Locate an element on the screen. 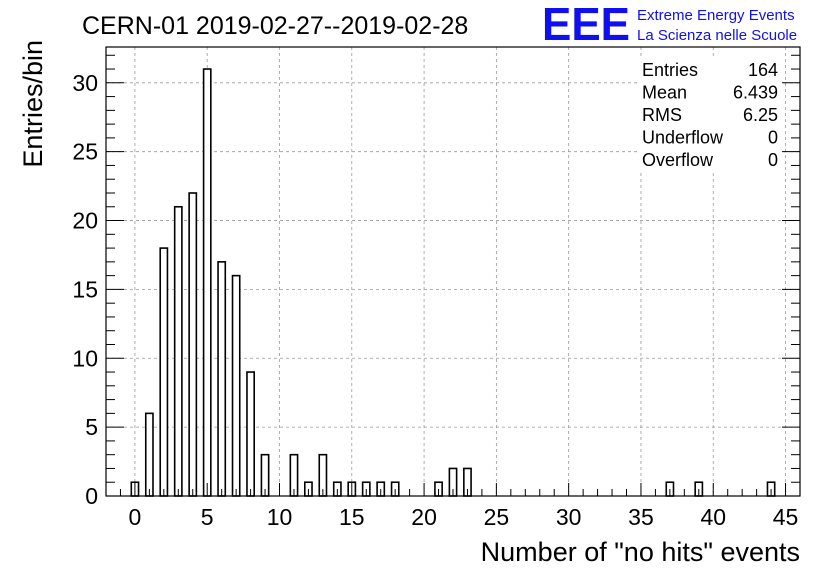 The width and height of the screenshot is (836, 572). y-tick-labels: 0 5 10 15 20 25 30 is located at coordinates (85, 289).